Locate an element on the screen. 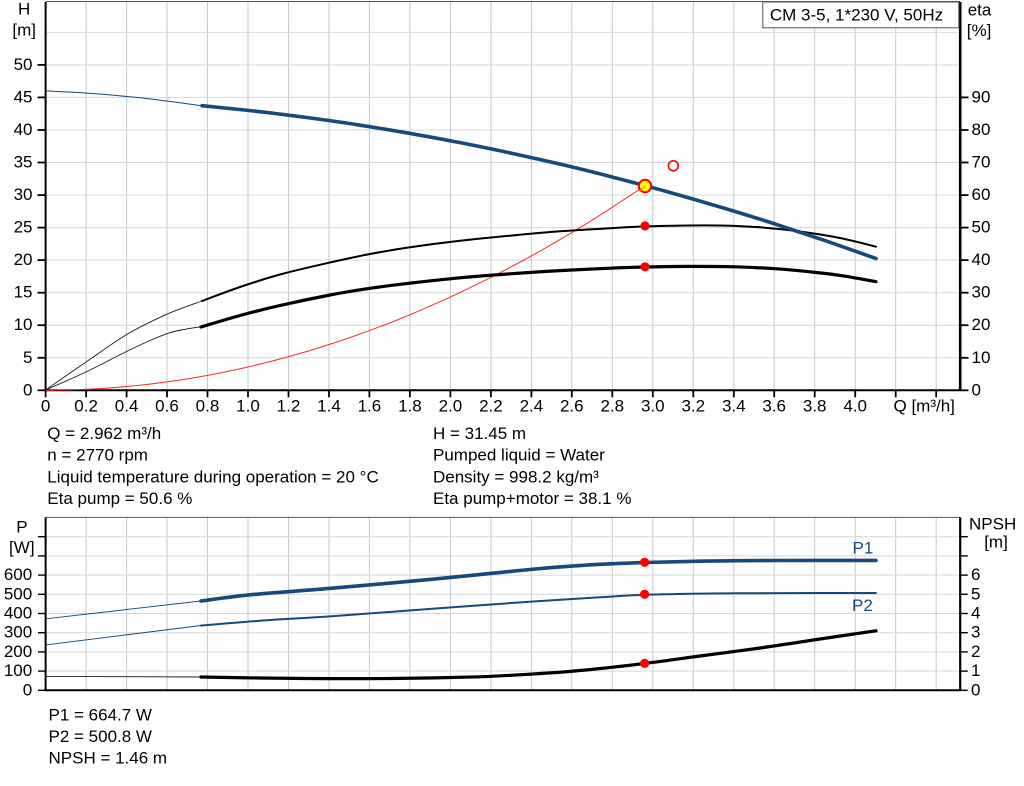 Image resolution: width=1024 pixels, height=786 pixels. svg-text: 100 is located at coordinates (18, 670).